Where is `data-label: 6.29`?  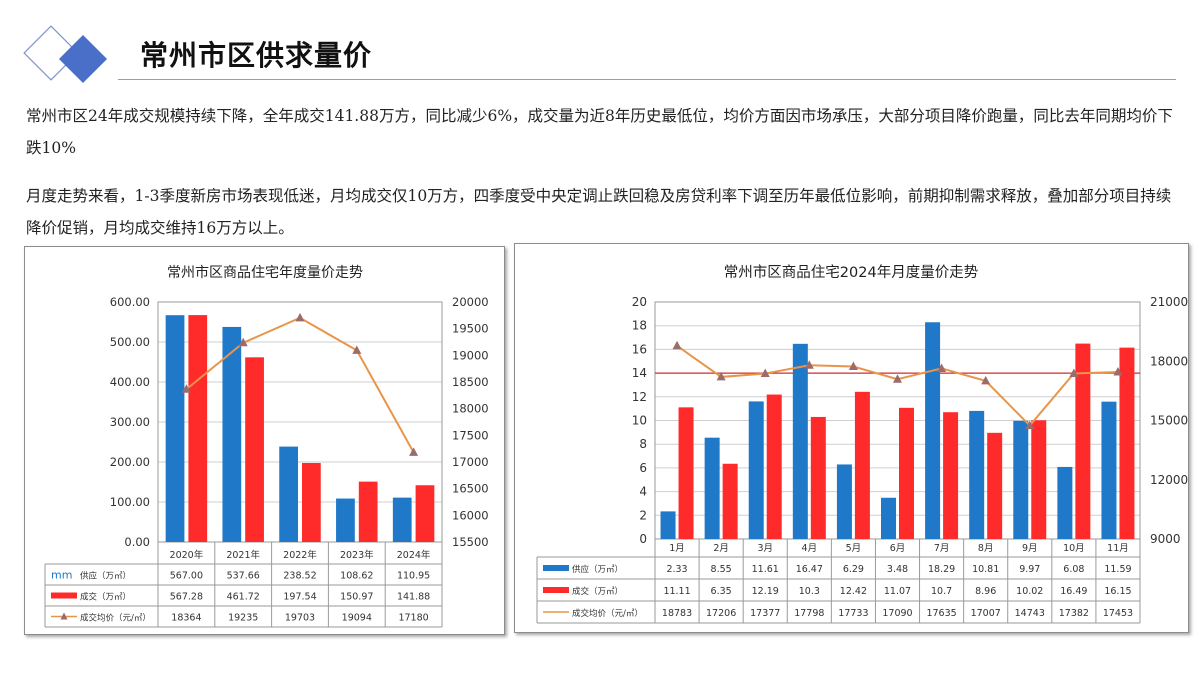
data-label: 6.29 is located at coordinates (853, 569).